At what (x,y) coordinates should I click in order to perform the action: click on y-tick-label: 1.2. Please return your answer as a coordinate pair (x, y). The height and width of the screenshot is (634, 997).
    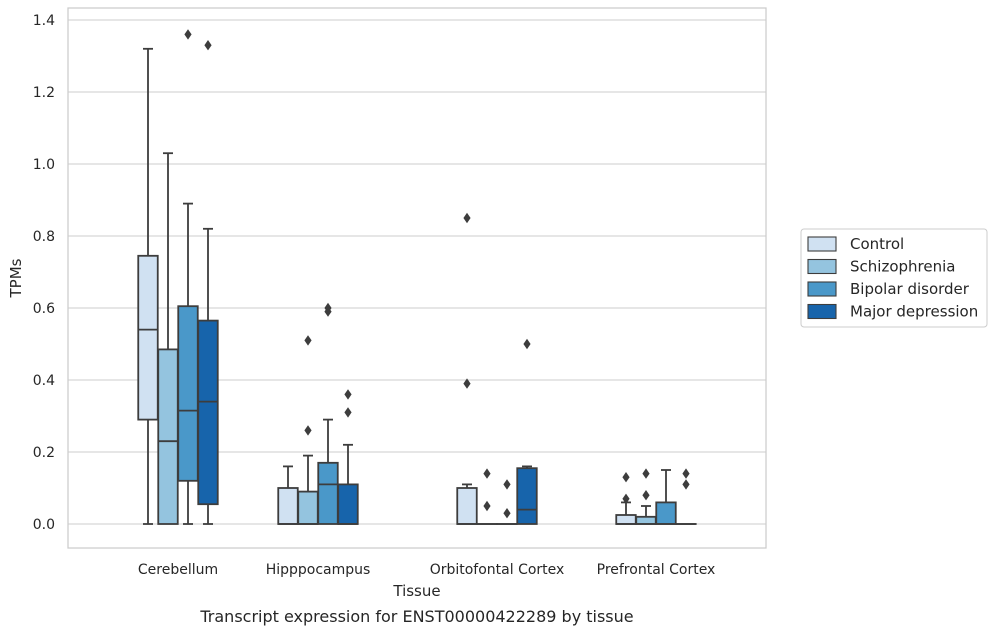
    Looking at the image, I should click on (44, 93).